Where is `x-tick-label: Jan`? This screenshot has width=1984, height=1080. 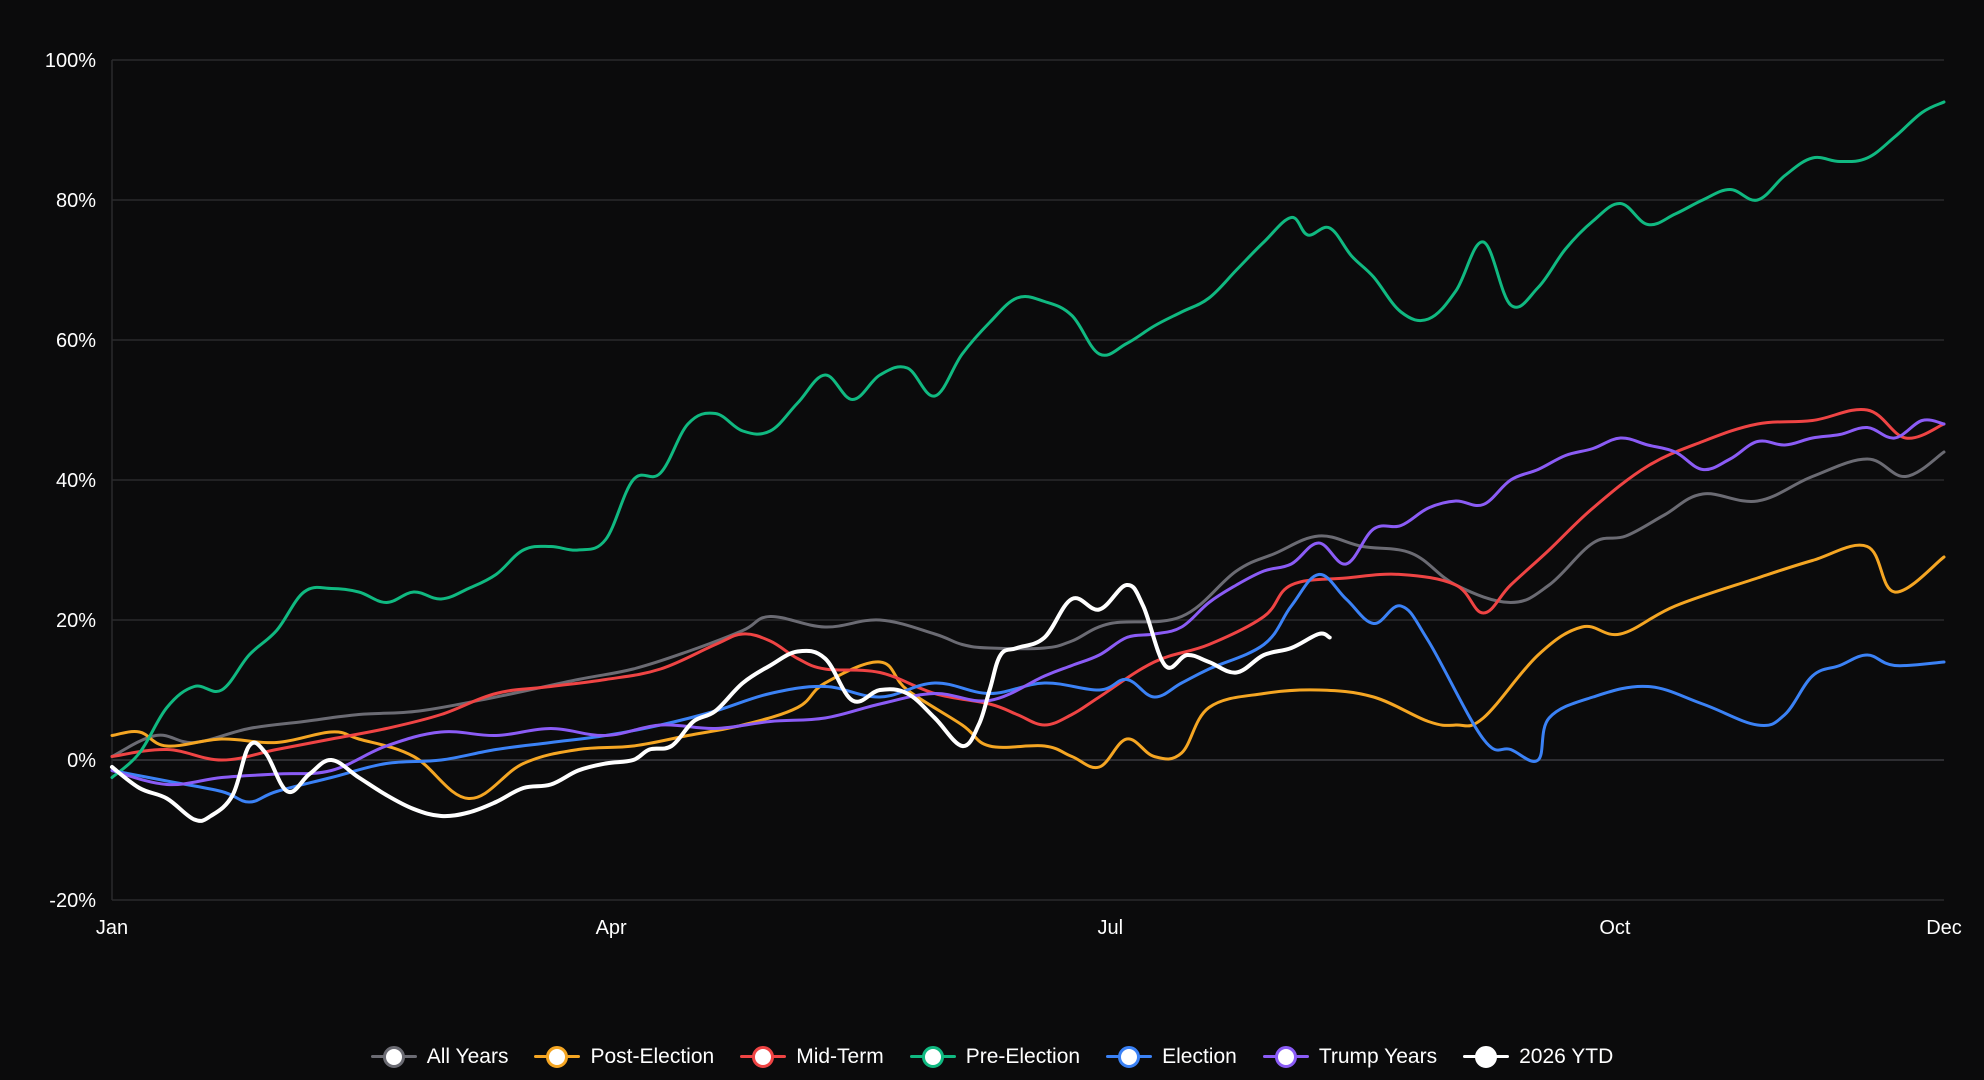 x-tick-label: Jan is located at coordinates (112, 928).